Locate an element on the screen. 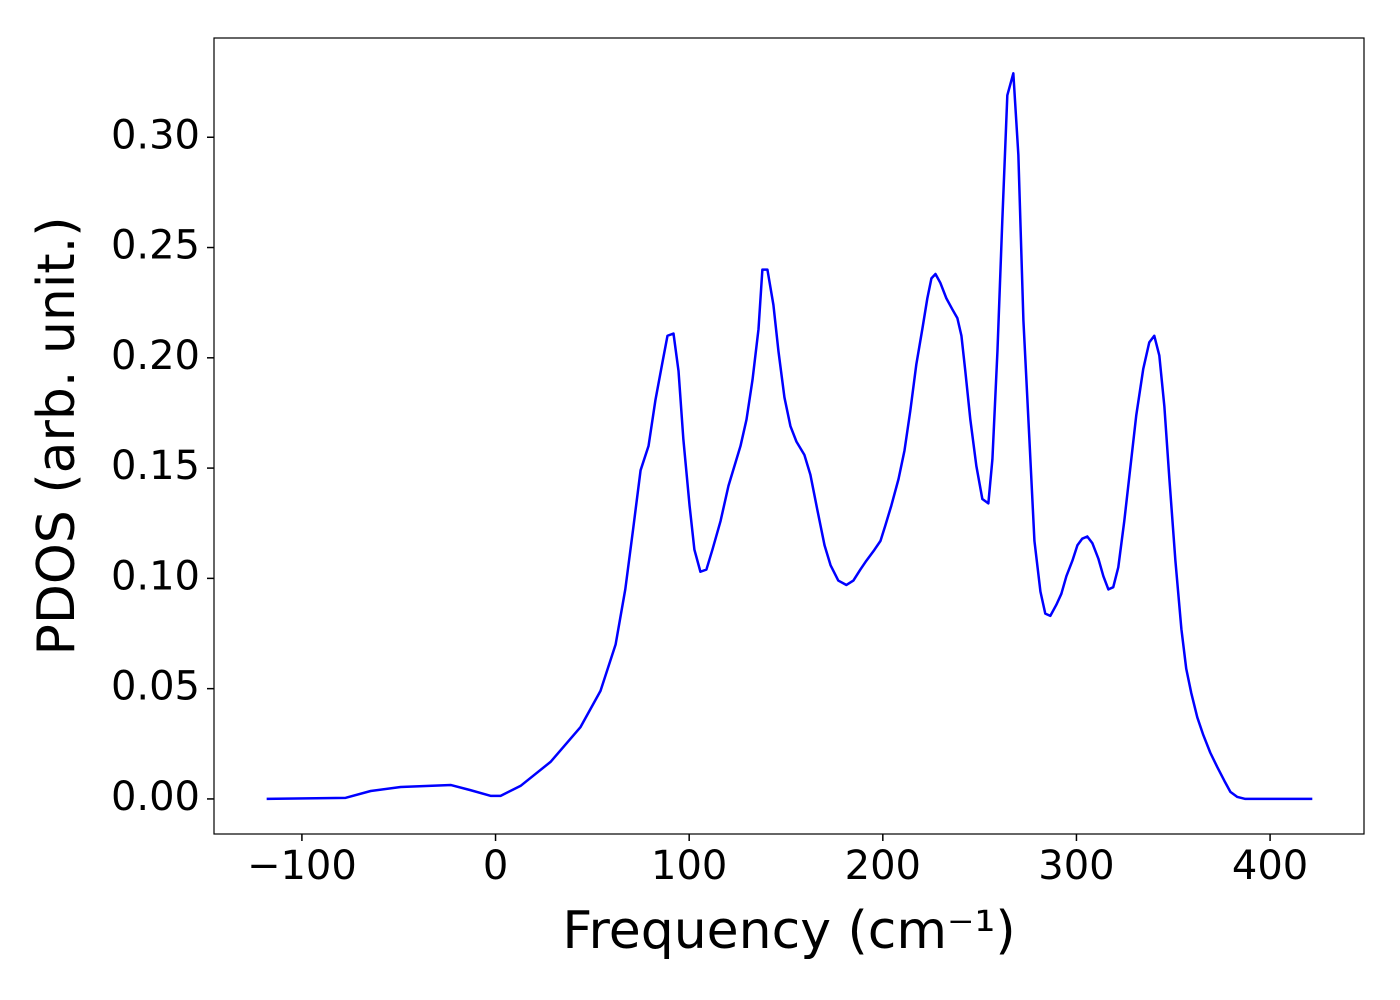  y-tick-label: 0.15 is located at coordinates (155, 466).